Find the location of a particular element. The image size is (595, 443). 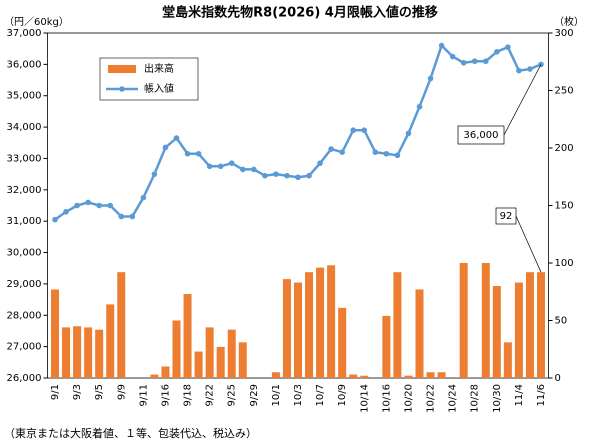

x-tick-label: 9/16 is located at coordinates (165, 395).